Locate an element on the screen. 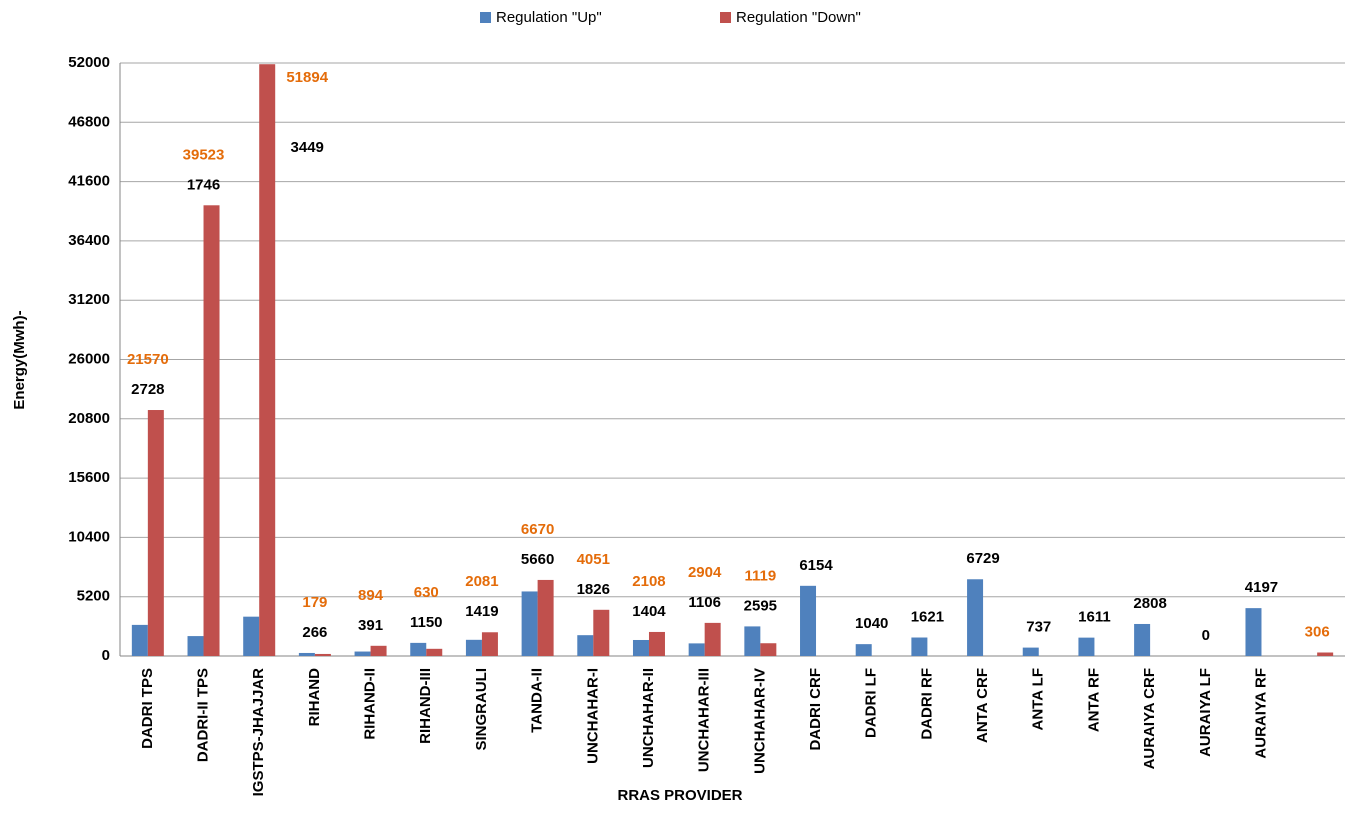 This screenshot has width=1362, height=816. x-tick-label: DADRI LF is located at coordinates (871, 703).